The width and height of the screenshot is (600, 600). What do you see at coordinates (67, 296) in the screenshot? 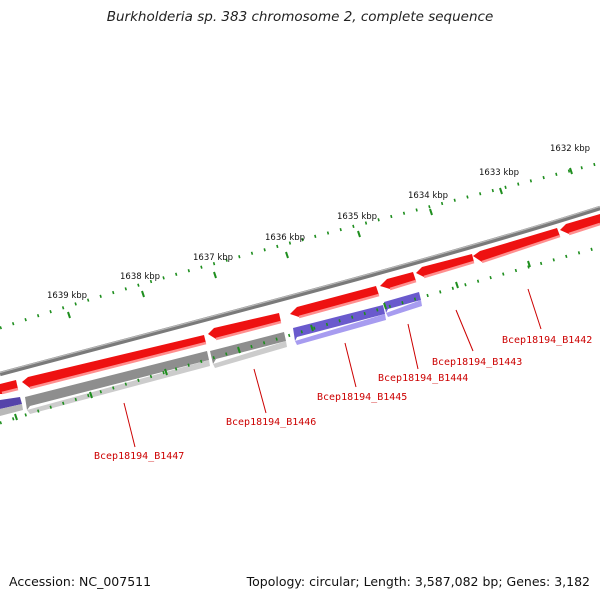
I see `tick-label-1639: 1639 kbp` at bounding box center [67, 296].